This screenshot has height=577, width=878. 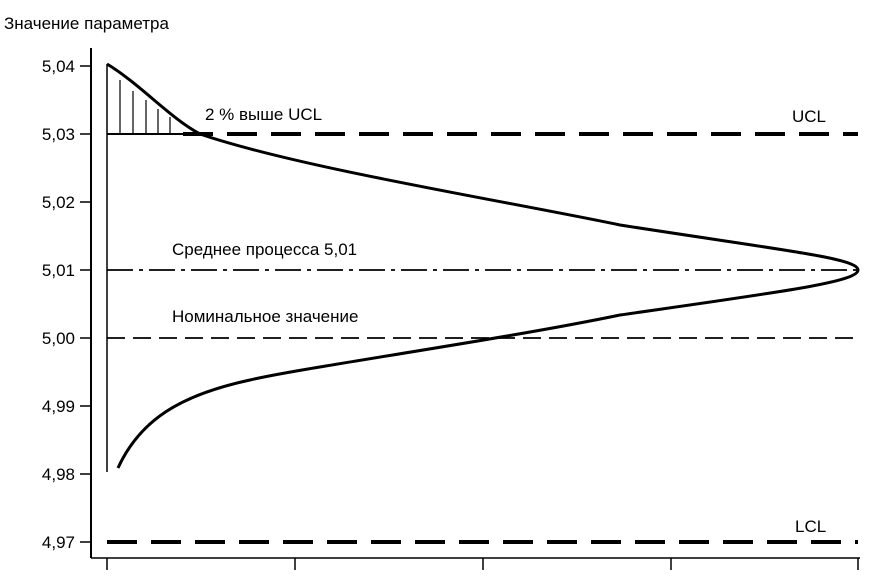 I want to click on y-tick-label: 5,03, so click(x=58, y=134).